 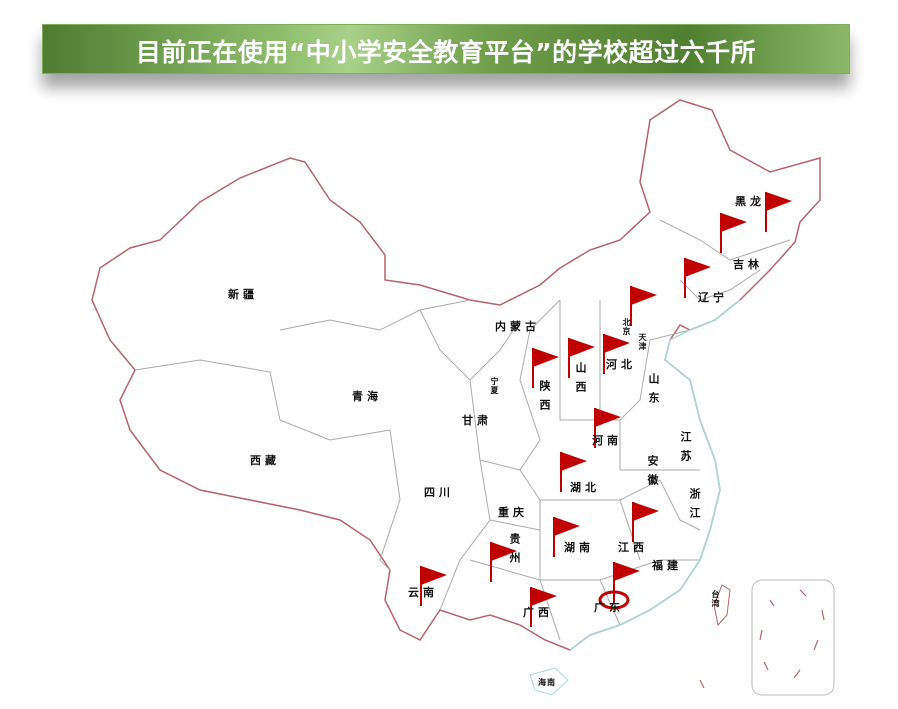 I want to click on province-label: 广西, so click(x=538, y=612).